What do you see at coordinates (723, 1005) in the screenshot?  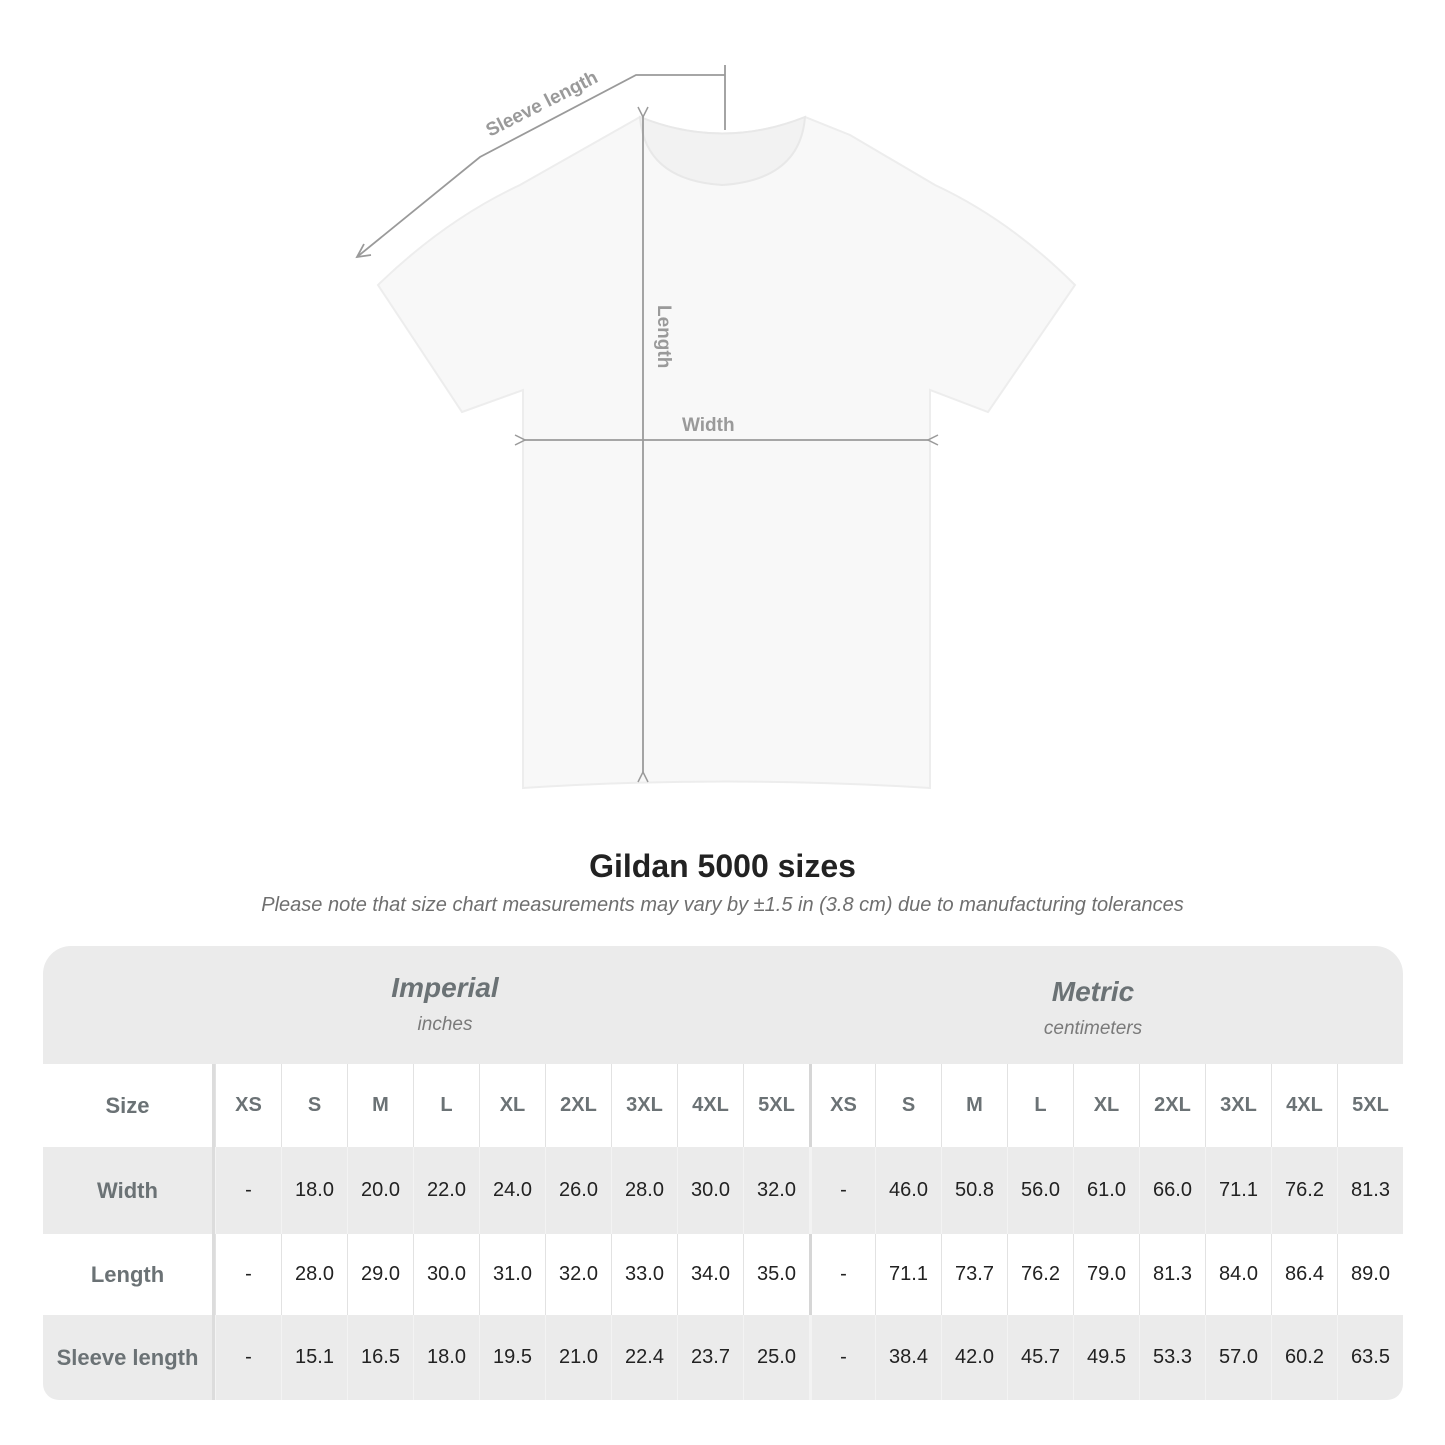 I see `table-header: Imperial inches Metric centimeters` at bounding box center [723, 1005].